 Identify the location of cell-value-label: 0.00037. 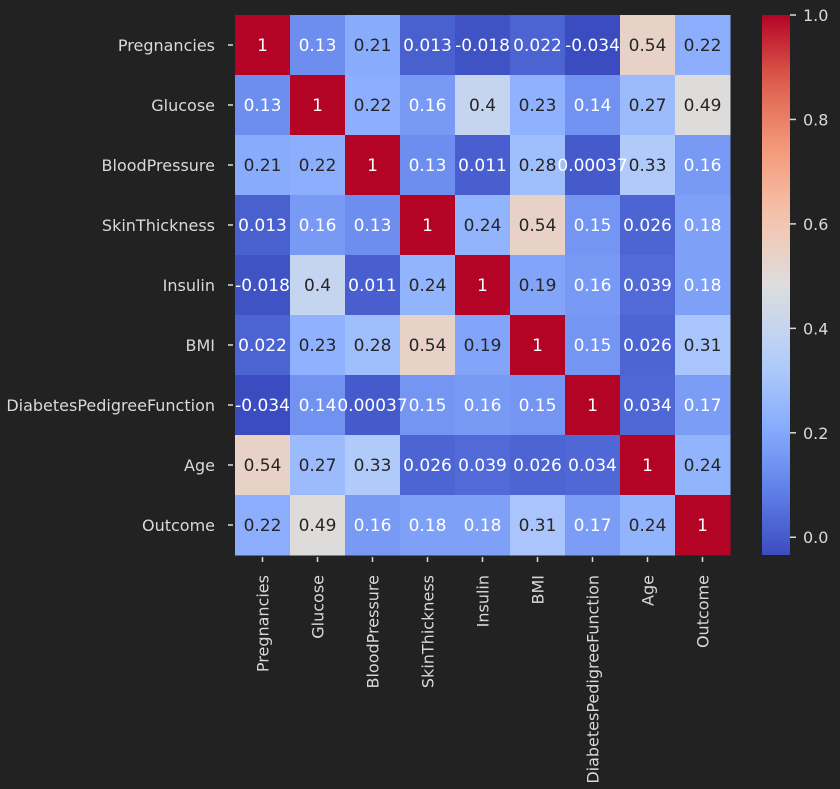
(372, 406).